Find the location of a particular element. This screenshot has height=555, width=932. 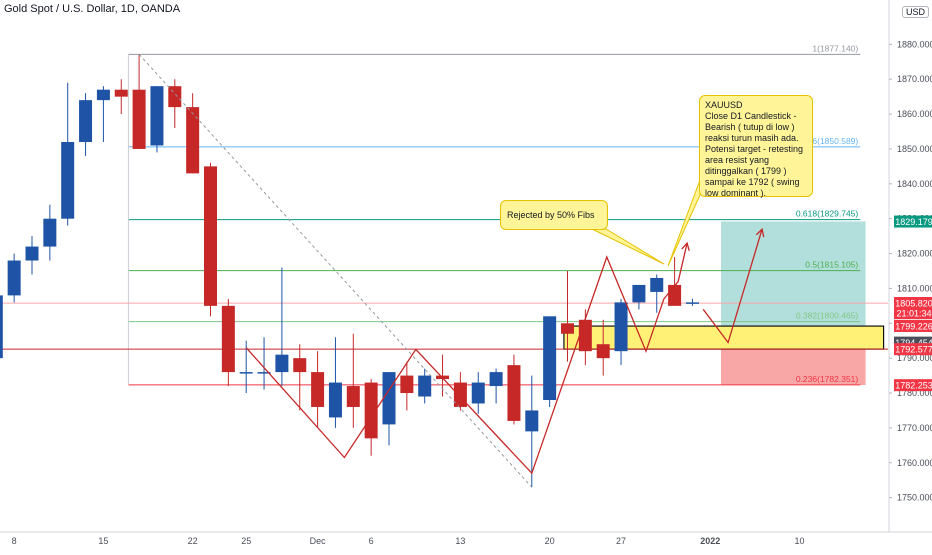

currency-badge: USD is located at coordinates (916, 12).